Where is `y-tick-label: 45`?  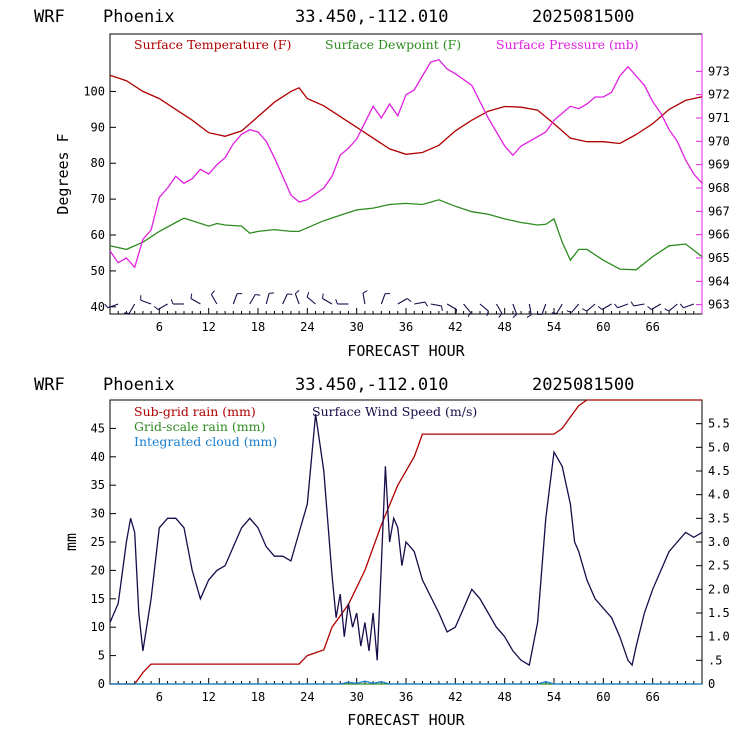 y-tick-label: 45 is located at coordinates (98, 428).